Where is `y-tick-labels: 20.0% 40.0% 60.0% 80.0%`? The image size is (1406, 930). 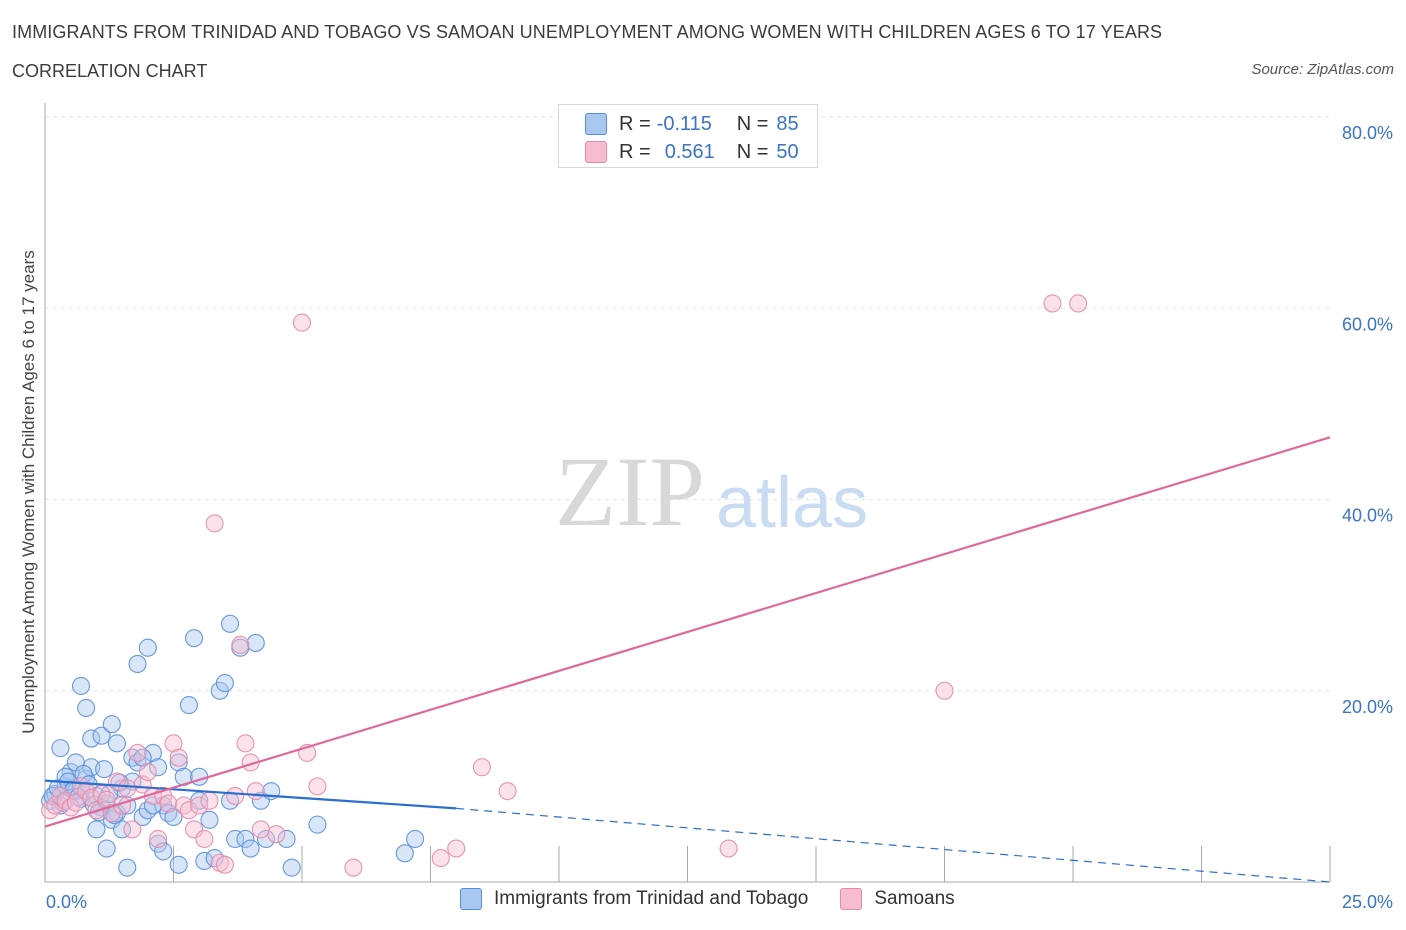 y-tick-labels: 20.0% 40.0% 60.0% 80.0% is located at coordinates (1367, 420).